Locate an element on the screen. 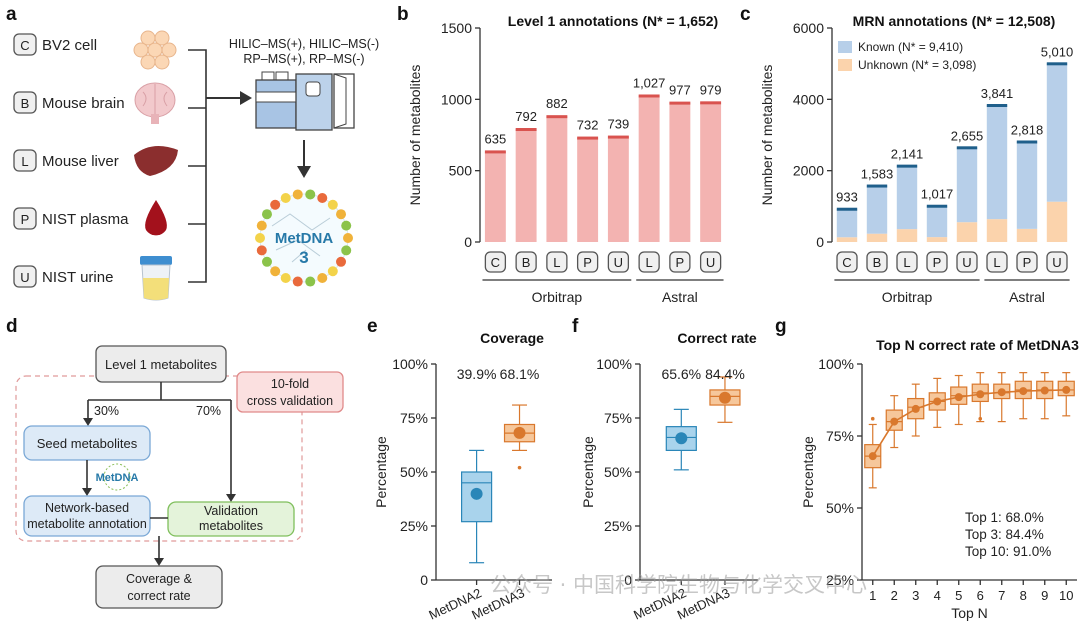  panel-label-b: b is located at coordinates (403, 14).